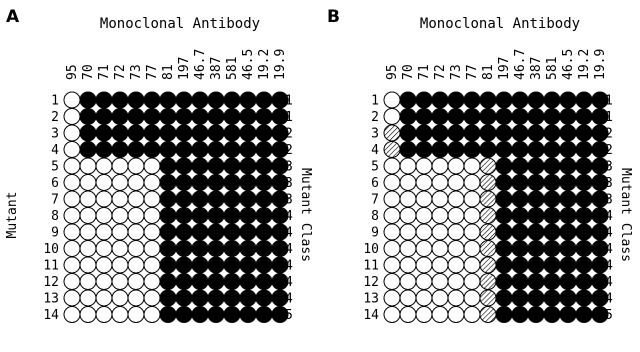 The width and height of the screenshot is (640, 352). Describe the element at coordinates (371, 282) in the screenshot. I see `mutant-label: 12` at that location.